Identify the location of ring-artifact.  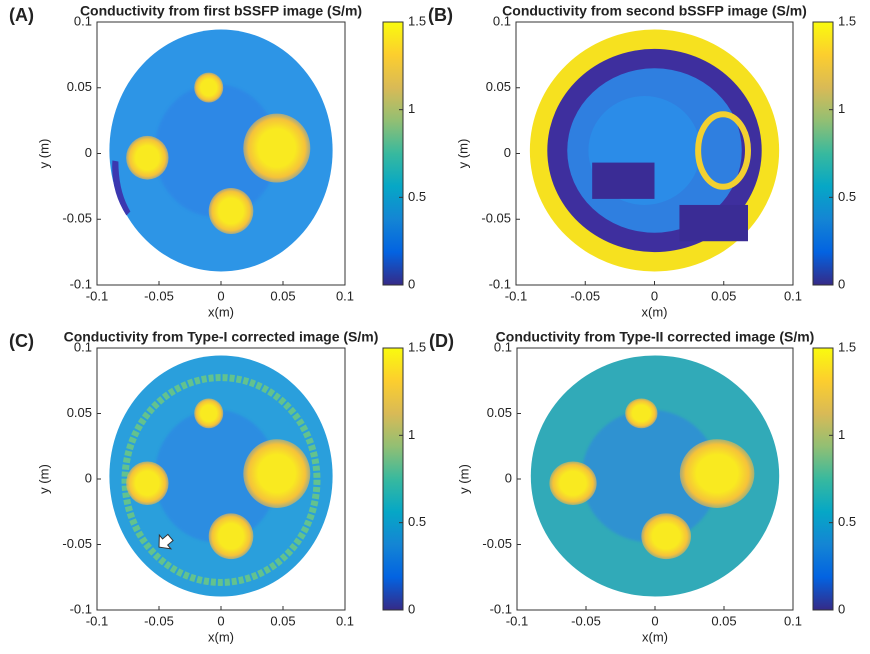
(221, 480).